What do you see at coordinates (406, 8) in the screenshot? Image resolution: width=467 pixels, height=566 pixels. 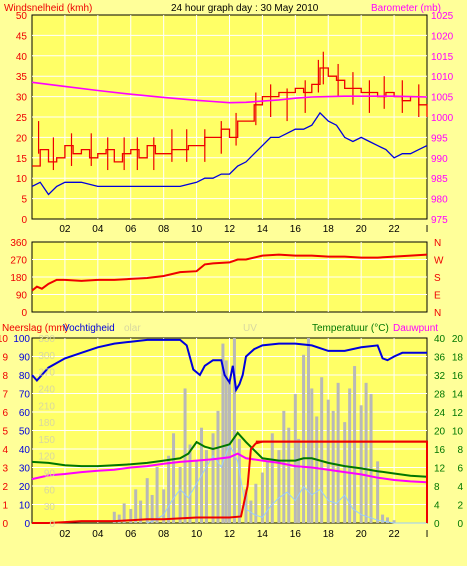 I see `barometer-axis-label: Barometer (mb)` at bounding box center [406, 8].